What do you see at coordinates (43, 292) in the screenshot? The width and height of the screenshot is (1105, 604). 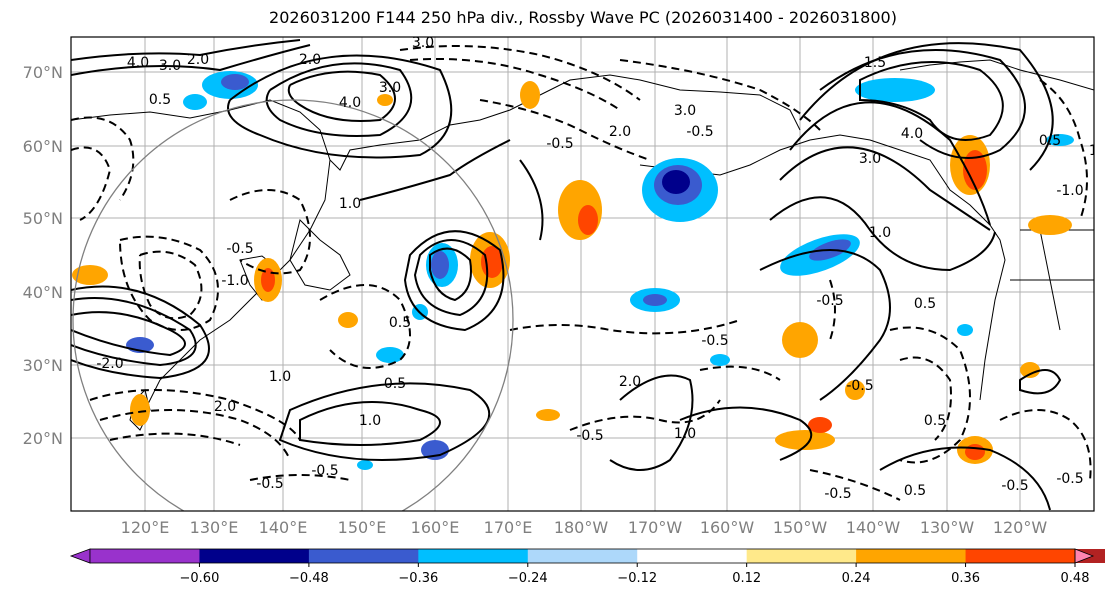 I see `lat-label: 40°N` at bounding box center [43, 292].